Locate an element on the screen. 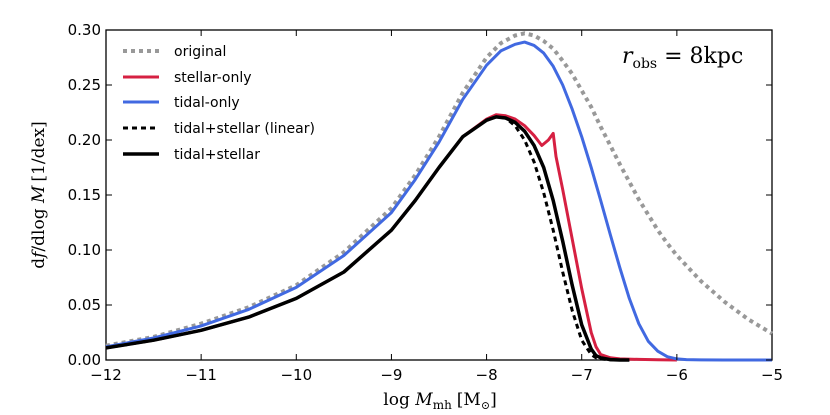 The width and height of the screenshot is (830, 415). y-axis-label-d: d is located at coordinates (39, 263).